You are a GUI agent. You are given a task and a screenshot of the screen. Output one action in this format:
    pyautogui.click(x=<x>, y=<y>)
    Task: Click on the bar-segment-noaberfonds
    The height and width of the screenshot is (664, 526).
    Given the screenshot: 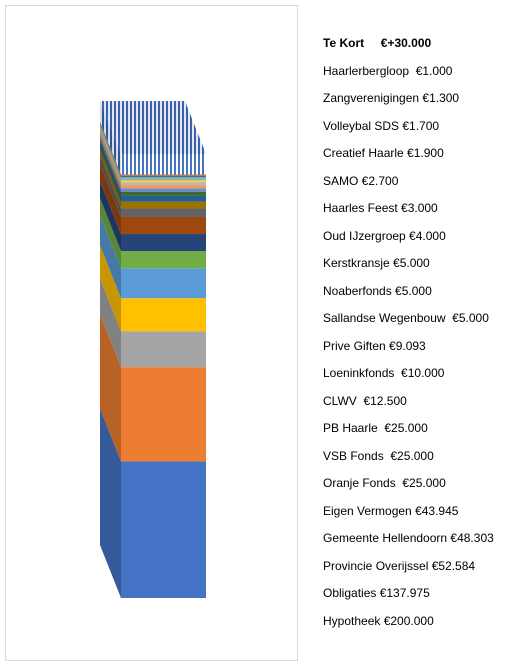 What is the action you would take?
    pyautogui.click(x=163, y=190)
    